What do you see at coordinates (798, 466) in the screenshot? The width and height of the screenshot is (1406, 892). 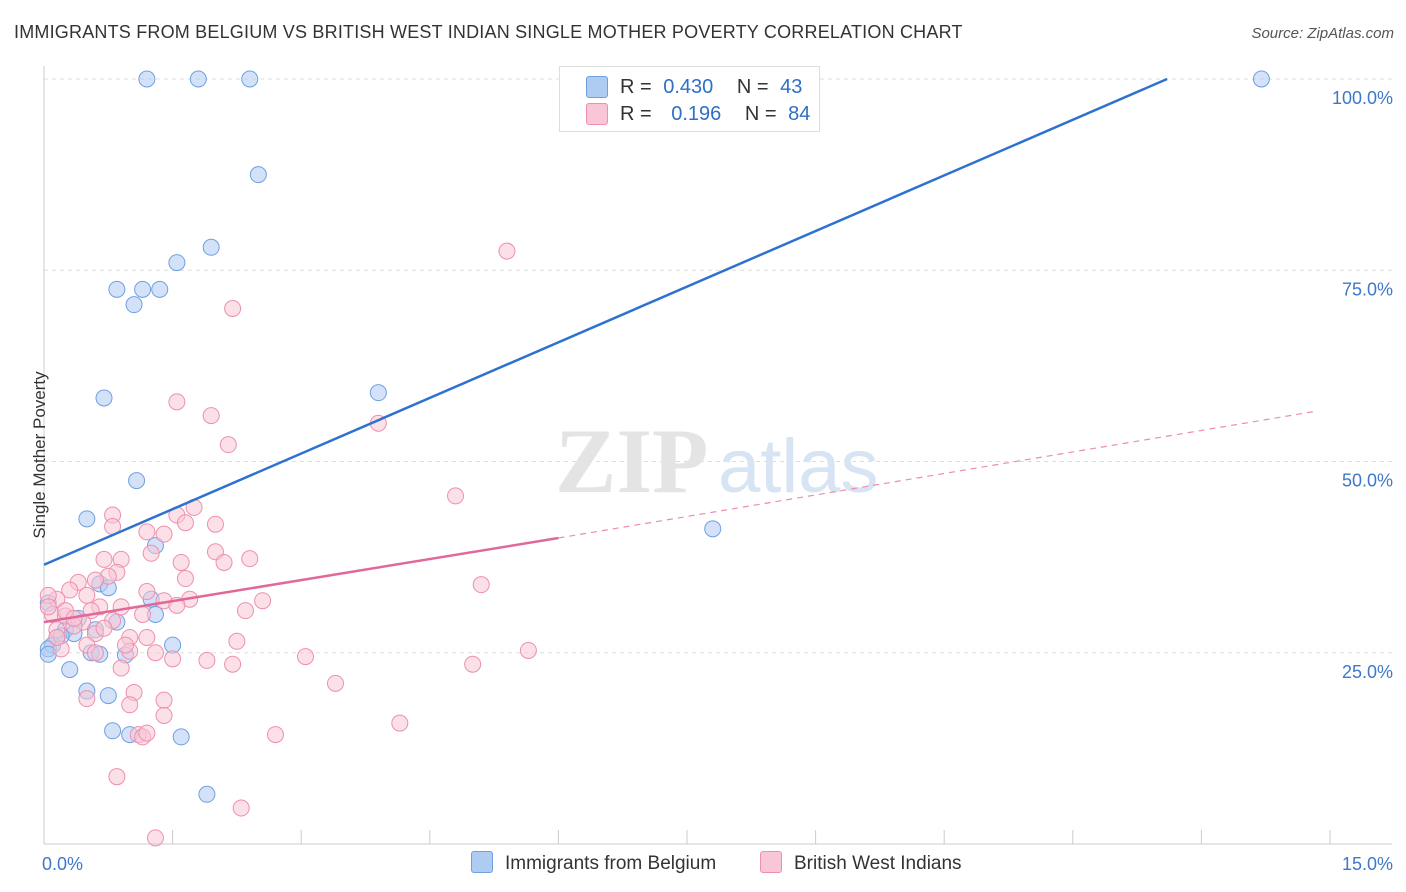 I see `watermark-atlas: atlas` at bounding box center [798, 466].